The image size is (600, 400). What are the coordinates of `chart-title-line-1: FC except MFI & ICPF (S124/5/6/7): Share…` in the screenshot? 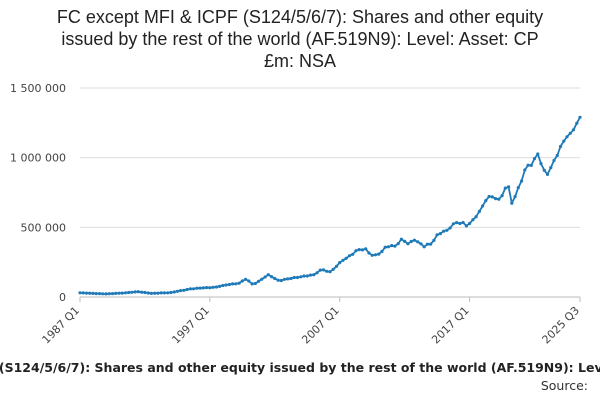 It's located at (300, 17).